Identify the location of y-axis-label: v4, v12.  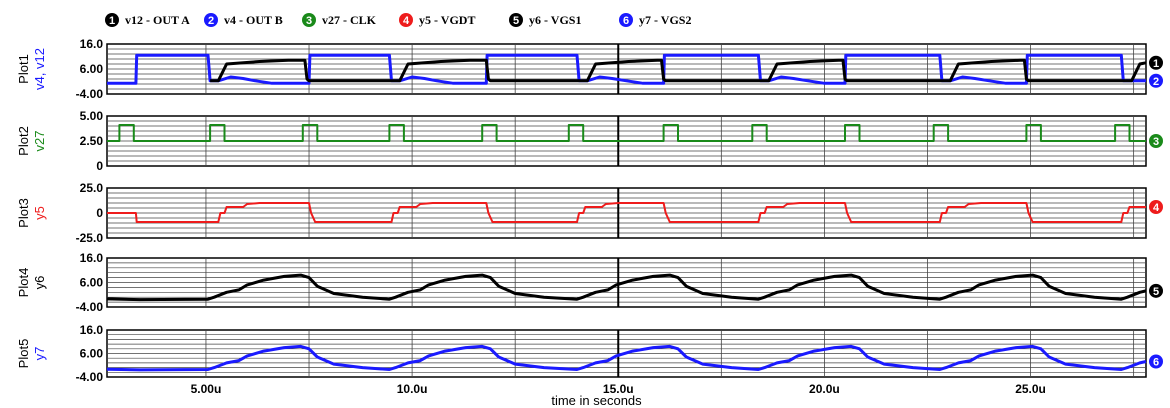
(39, 69).